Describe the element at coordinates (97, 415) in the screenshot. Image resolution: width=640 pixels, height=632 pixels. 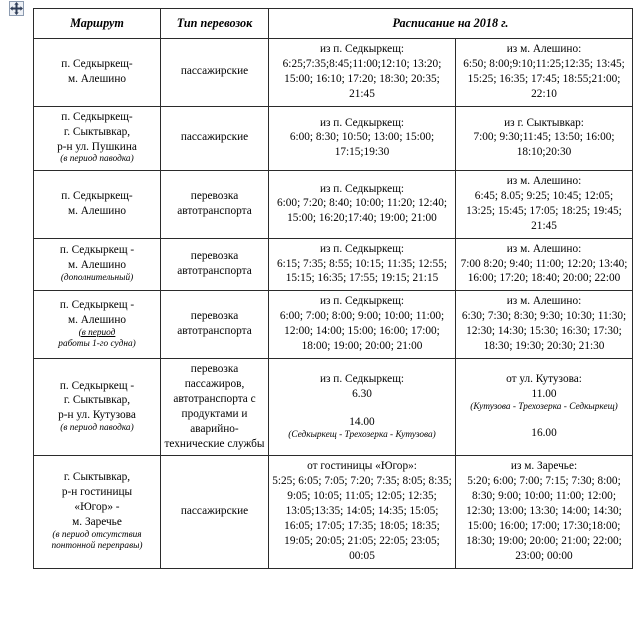
I see `route-line: р-н ул. Кутузова` at that location.